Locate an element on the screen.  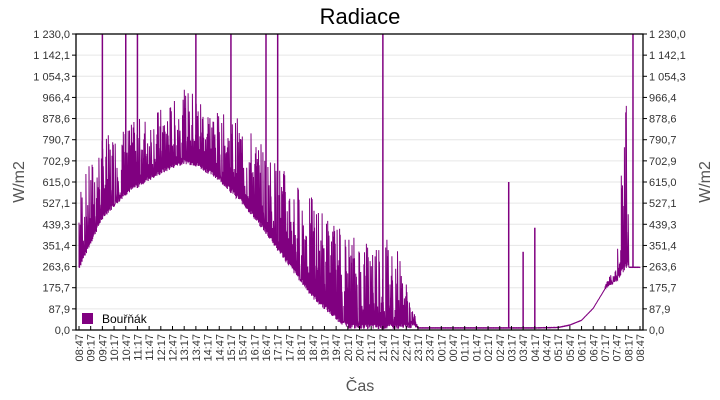
x-tick-label: 22:17 is located at coordinates (396, 348).